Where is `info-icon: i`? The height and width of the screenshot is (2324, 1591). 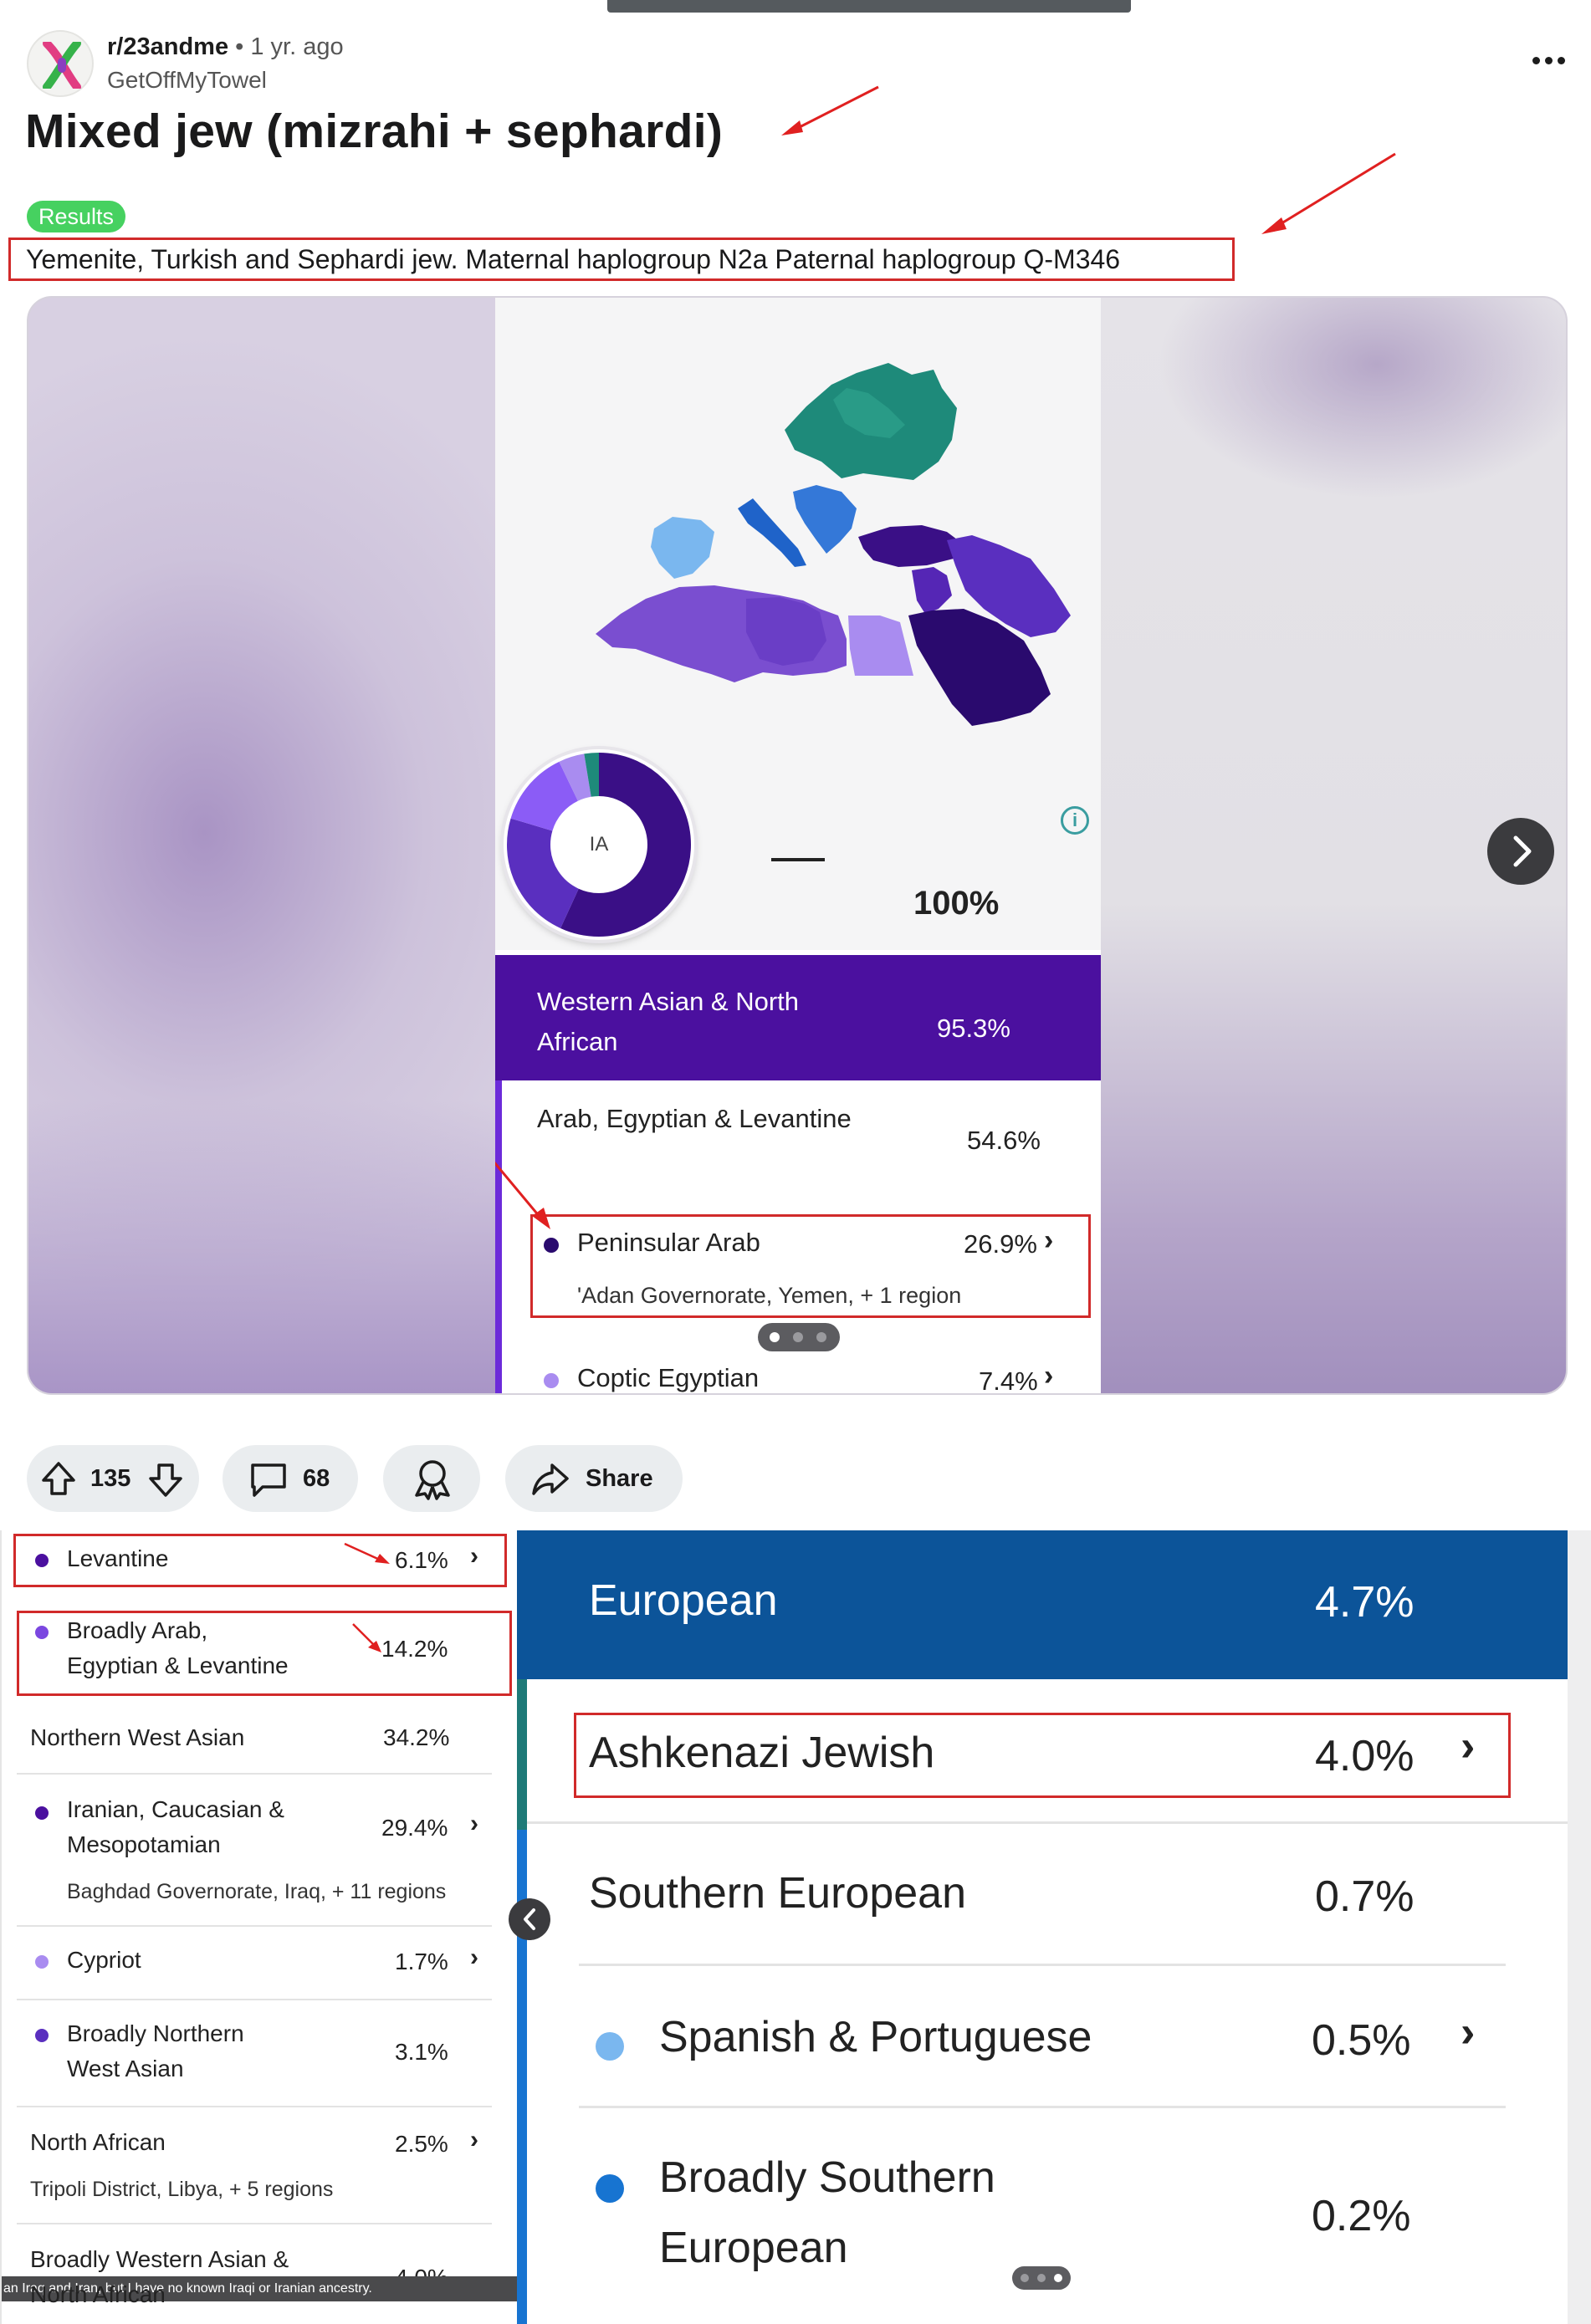 info-icon: i is located at coordinates (1075, 820).